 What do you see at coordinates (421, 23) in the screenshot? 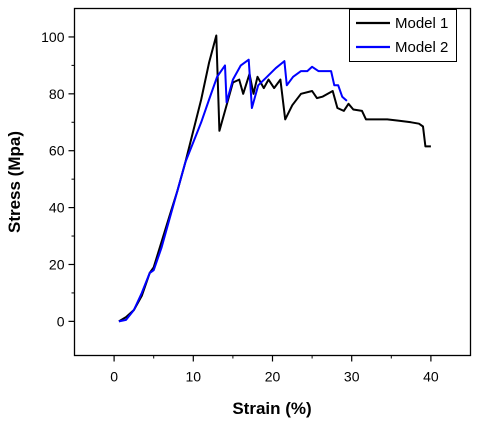
I see `legend-label-model-1: Model 1` at bounding box center [421, 23].